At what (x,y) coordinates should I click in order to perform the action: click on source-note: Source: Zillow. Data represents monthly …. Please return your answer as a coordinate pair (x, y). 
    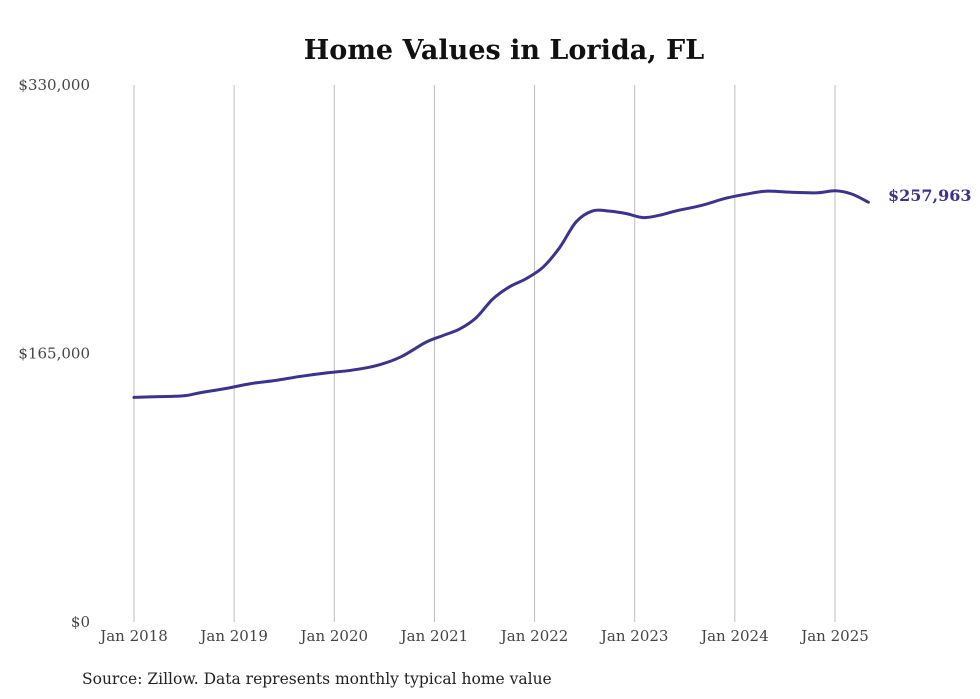
    Looking at the image, I should click on (317, 679).